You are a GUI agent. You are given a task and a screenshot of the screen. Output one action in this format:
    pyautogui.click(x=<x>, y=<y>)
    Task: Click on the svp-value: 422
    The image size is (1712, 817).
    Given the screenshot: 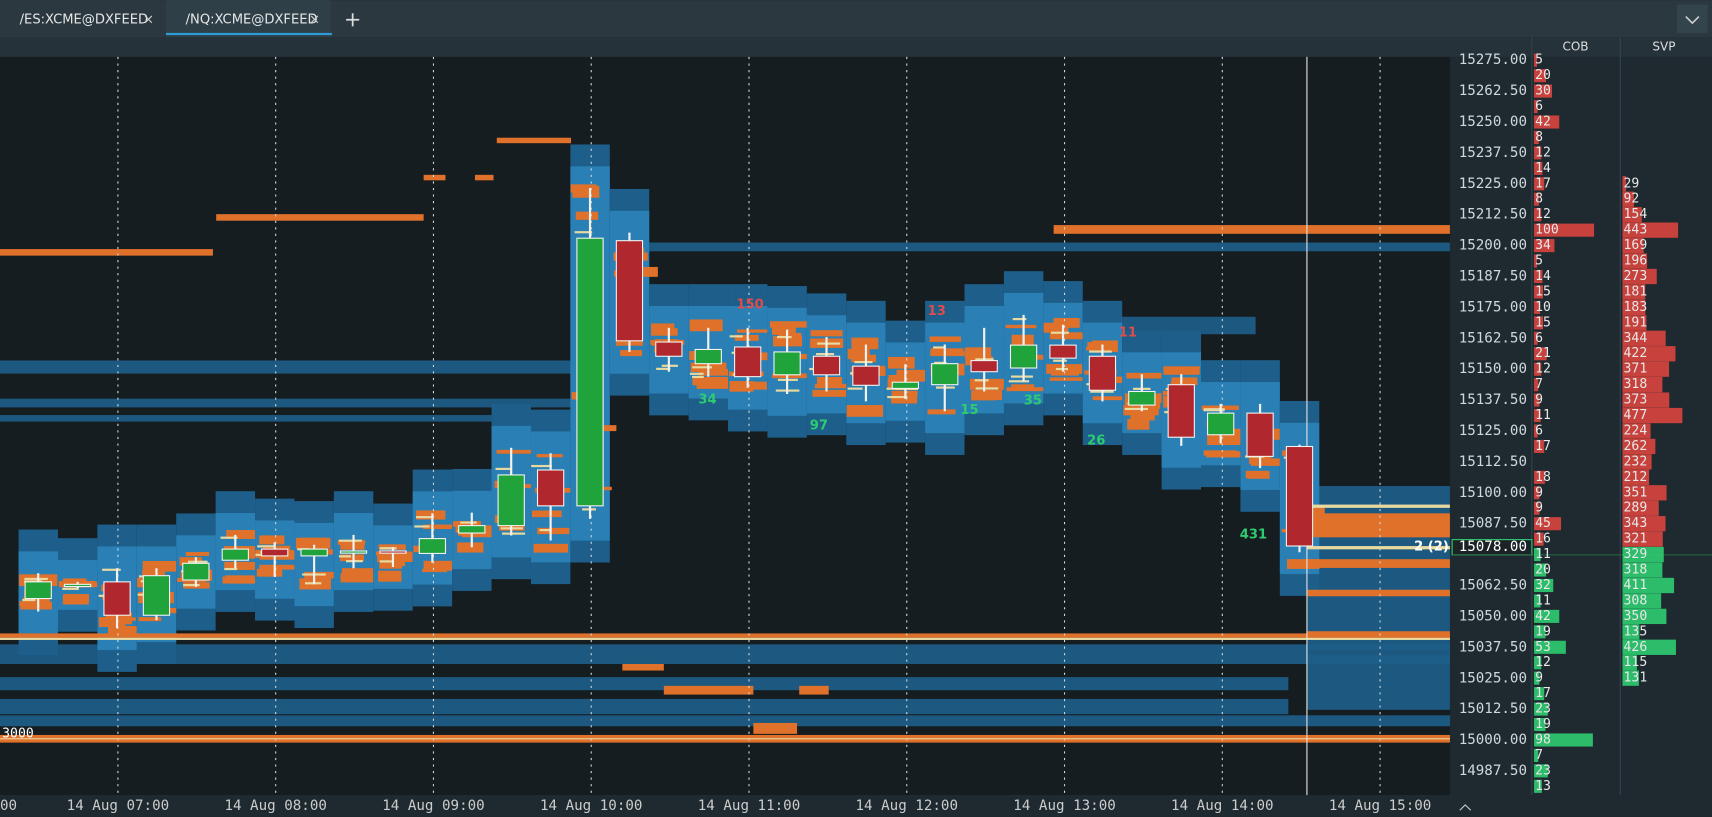 What is the action you would take?
    pyautogui.click(x=1636, y=353)
    